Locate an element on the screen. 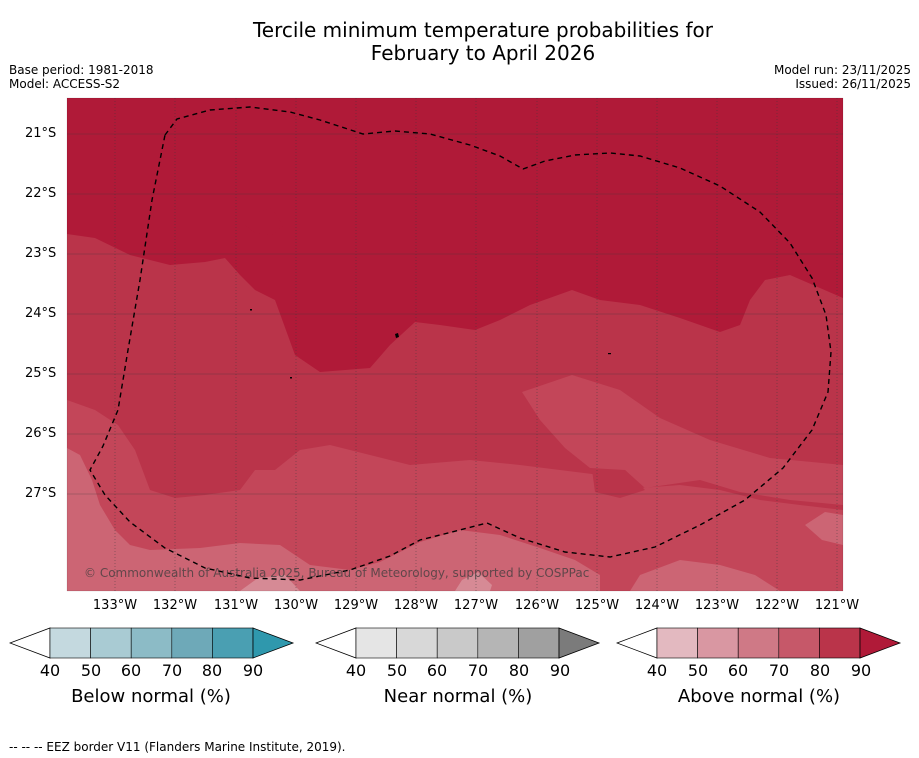  lon-label-132w: 132°W is located at coordinates (175, 605).